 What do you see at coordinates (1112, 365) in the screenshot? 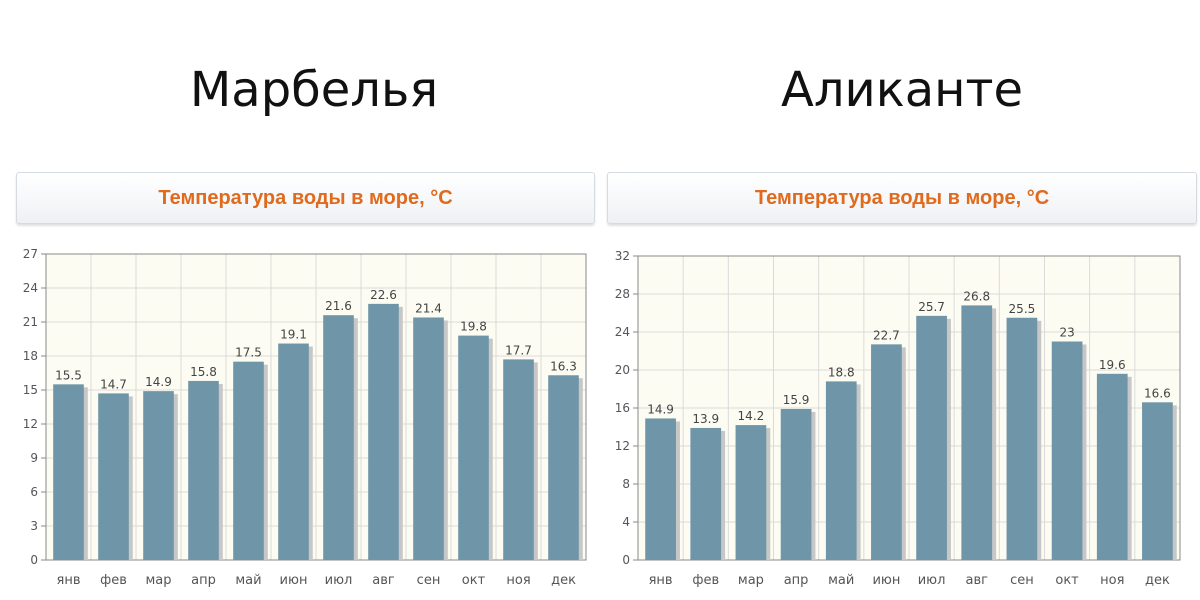
I see `data-label: 19.6` at bounding box center [1112, 365].